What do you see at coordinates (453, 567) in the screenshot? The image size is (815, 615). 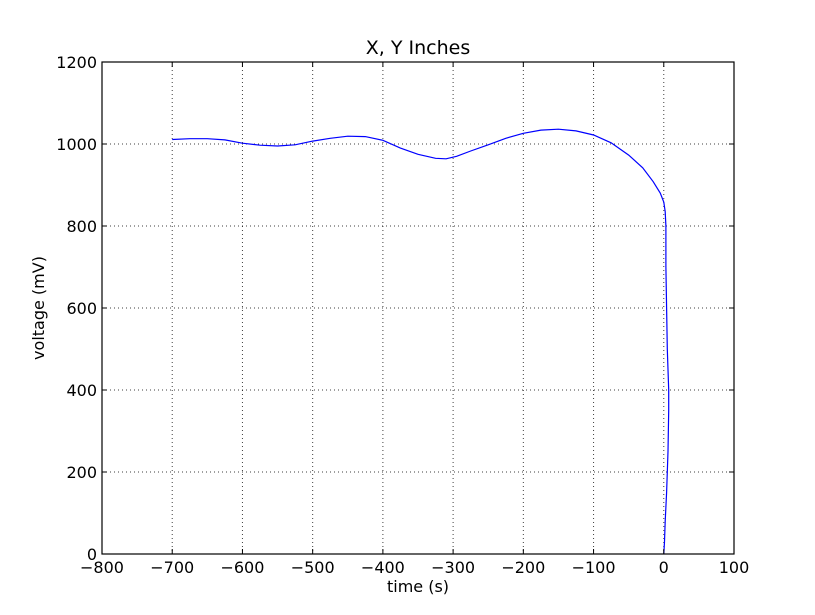 I see `x-tick-label: −300` at bounding box center [453, 567].